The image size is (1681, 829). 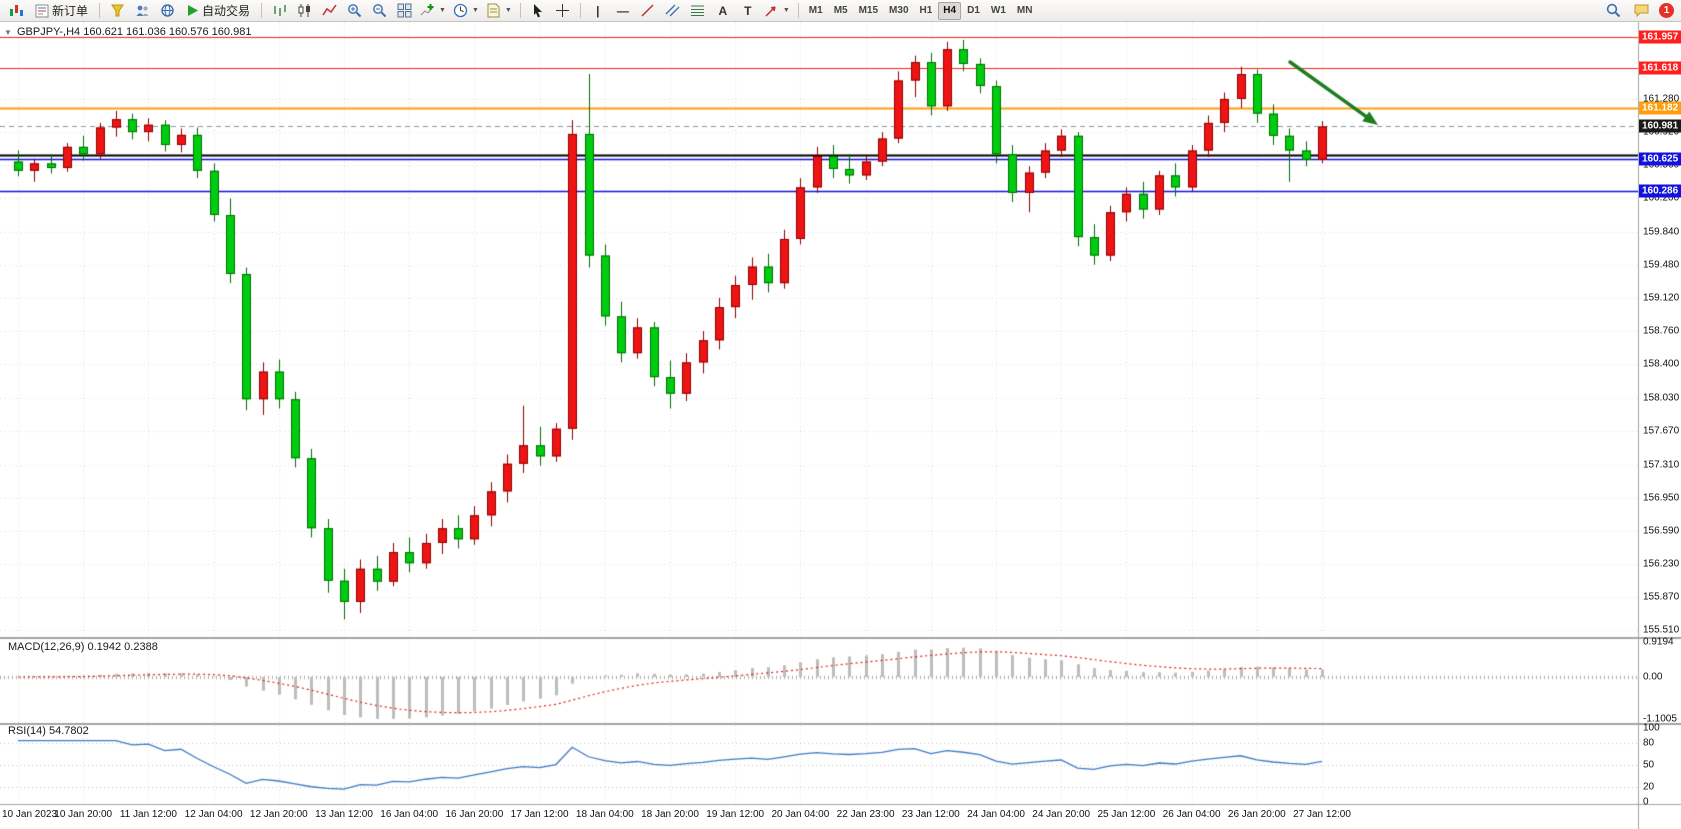 I want to click on channel-button, so click(x=673, y=11).